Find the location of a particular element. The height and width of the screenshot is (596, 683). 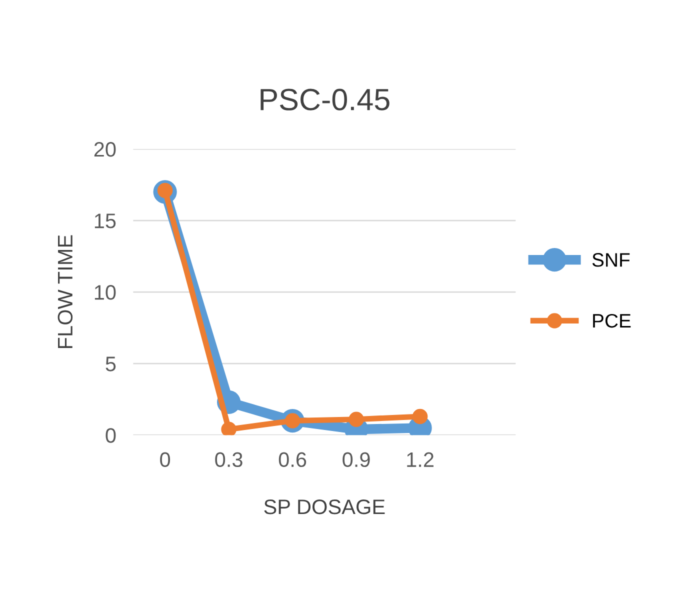

legend-label: SNF is located at coordinates (611, 260).